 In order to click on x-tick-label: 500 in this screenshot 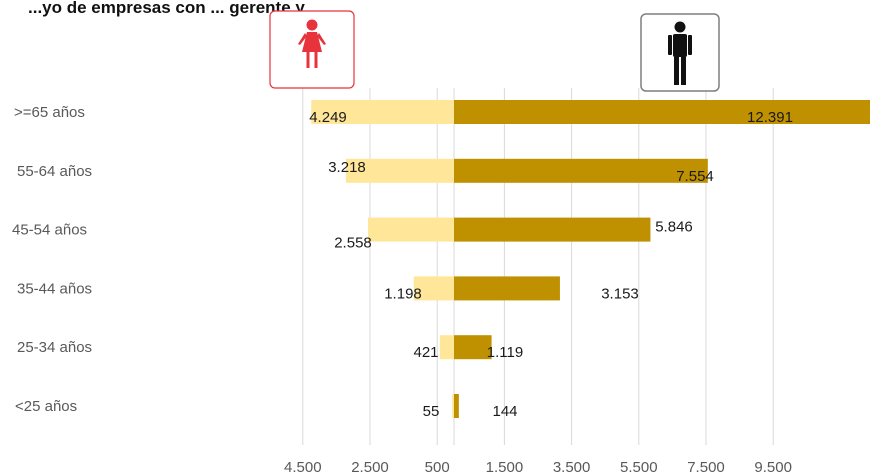, I will do `click(437, 467)`.